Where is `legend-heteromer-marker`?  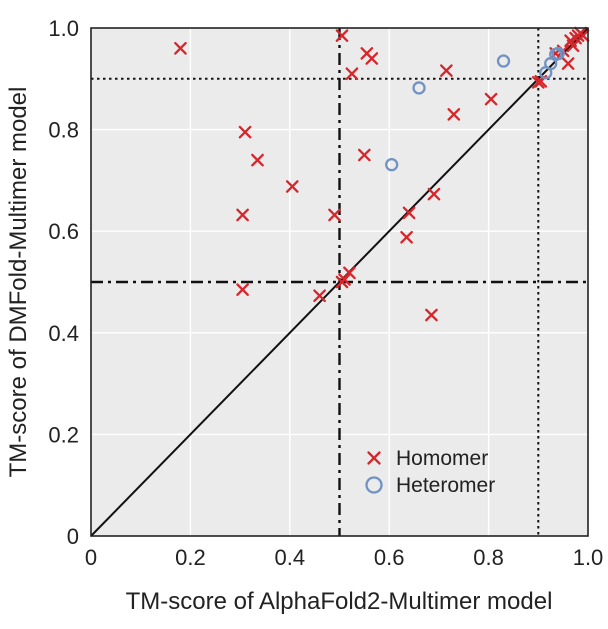
legend-heteromer-marker is located at coordinates (374, 485).